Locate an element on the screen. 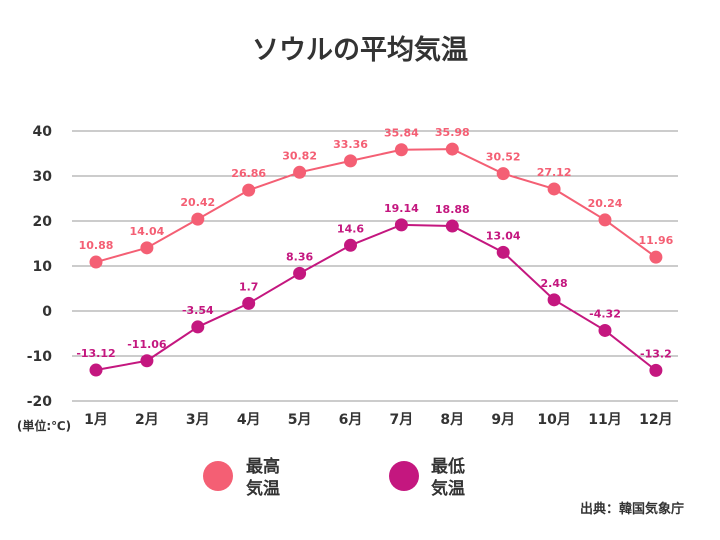  data-label: 8.36 is located at coordinates (299, 256).